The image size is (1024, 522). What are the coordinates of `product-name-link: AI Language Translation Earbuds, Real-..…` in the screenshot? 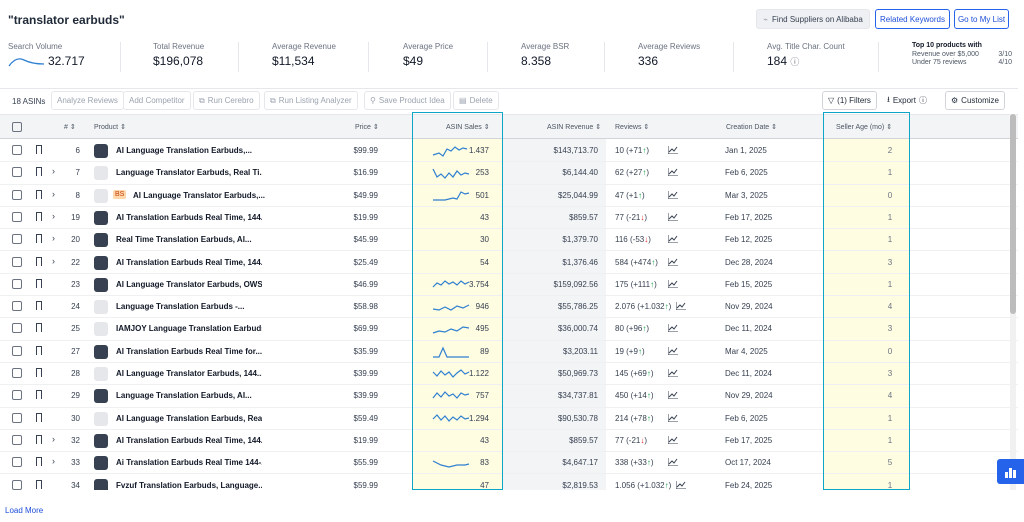 It's located at (189, 418).